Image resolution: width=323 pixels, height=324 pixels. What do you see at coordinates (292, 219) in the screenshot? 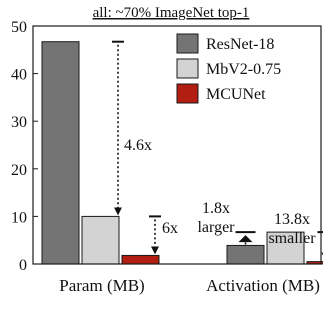
I see `annotation-label: 13.8x` at bounding box center [292, 219].